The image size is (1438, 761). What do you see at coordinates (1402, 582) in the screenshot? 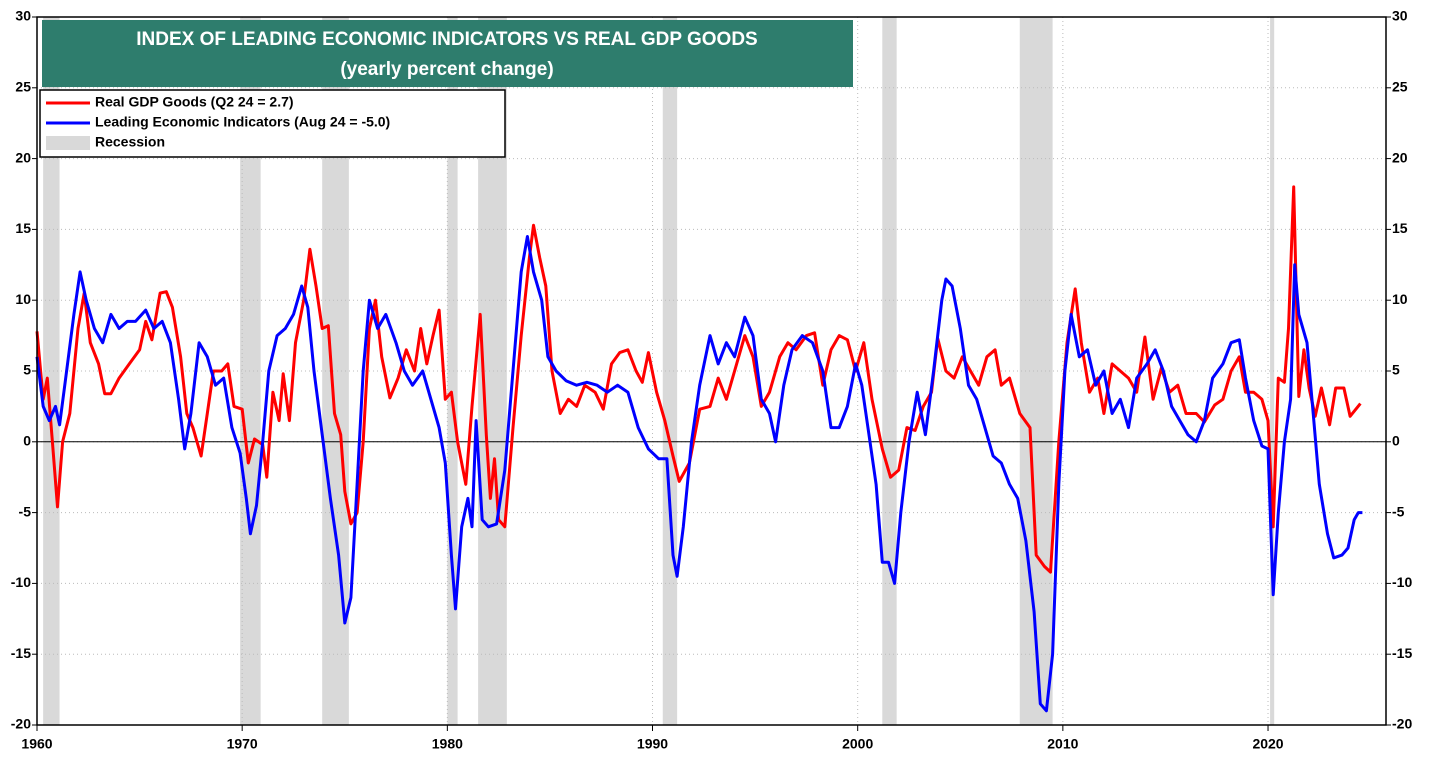
I see `y2-tick-label: -10` at bounding box center [1402, 582].